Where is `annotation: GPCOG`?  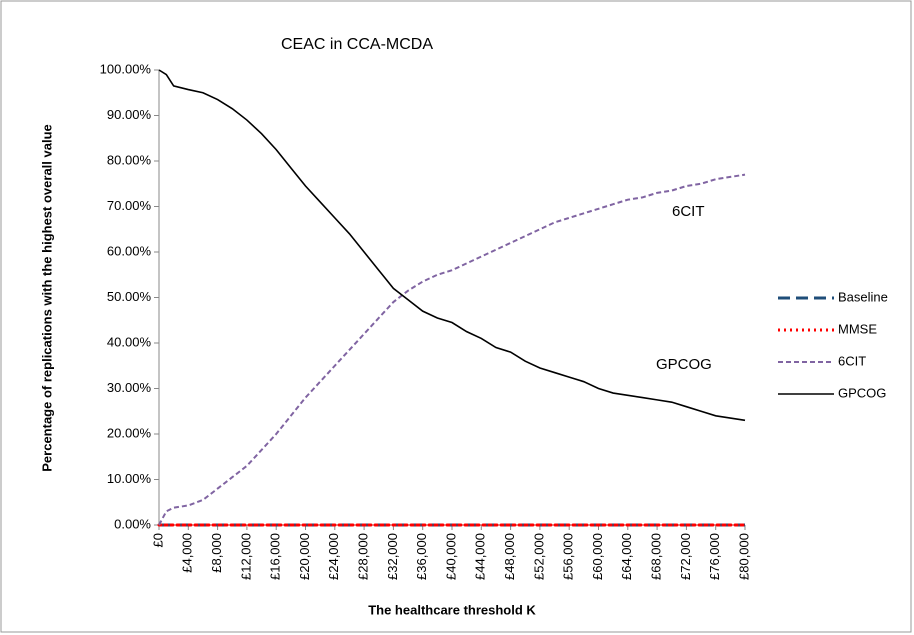
annotation: GPCOG is located at coordinates (684, 364).